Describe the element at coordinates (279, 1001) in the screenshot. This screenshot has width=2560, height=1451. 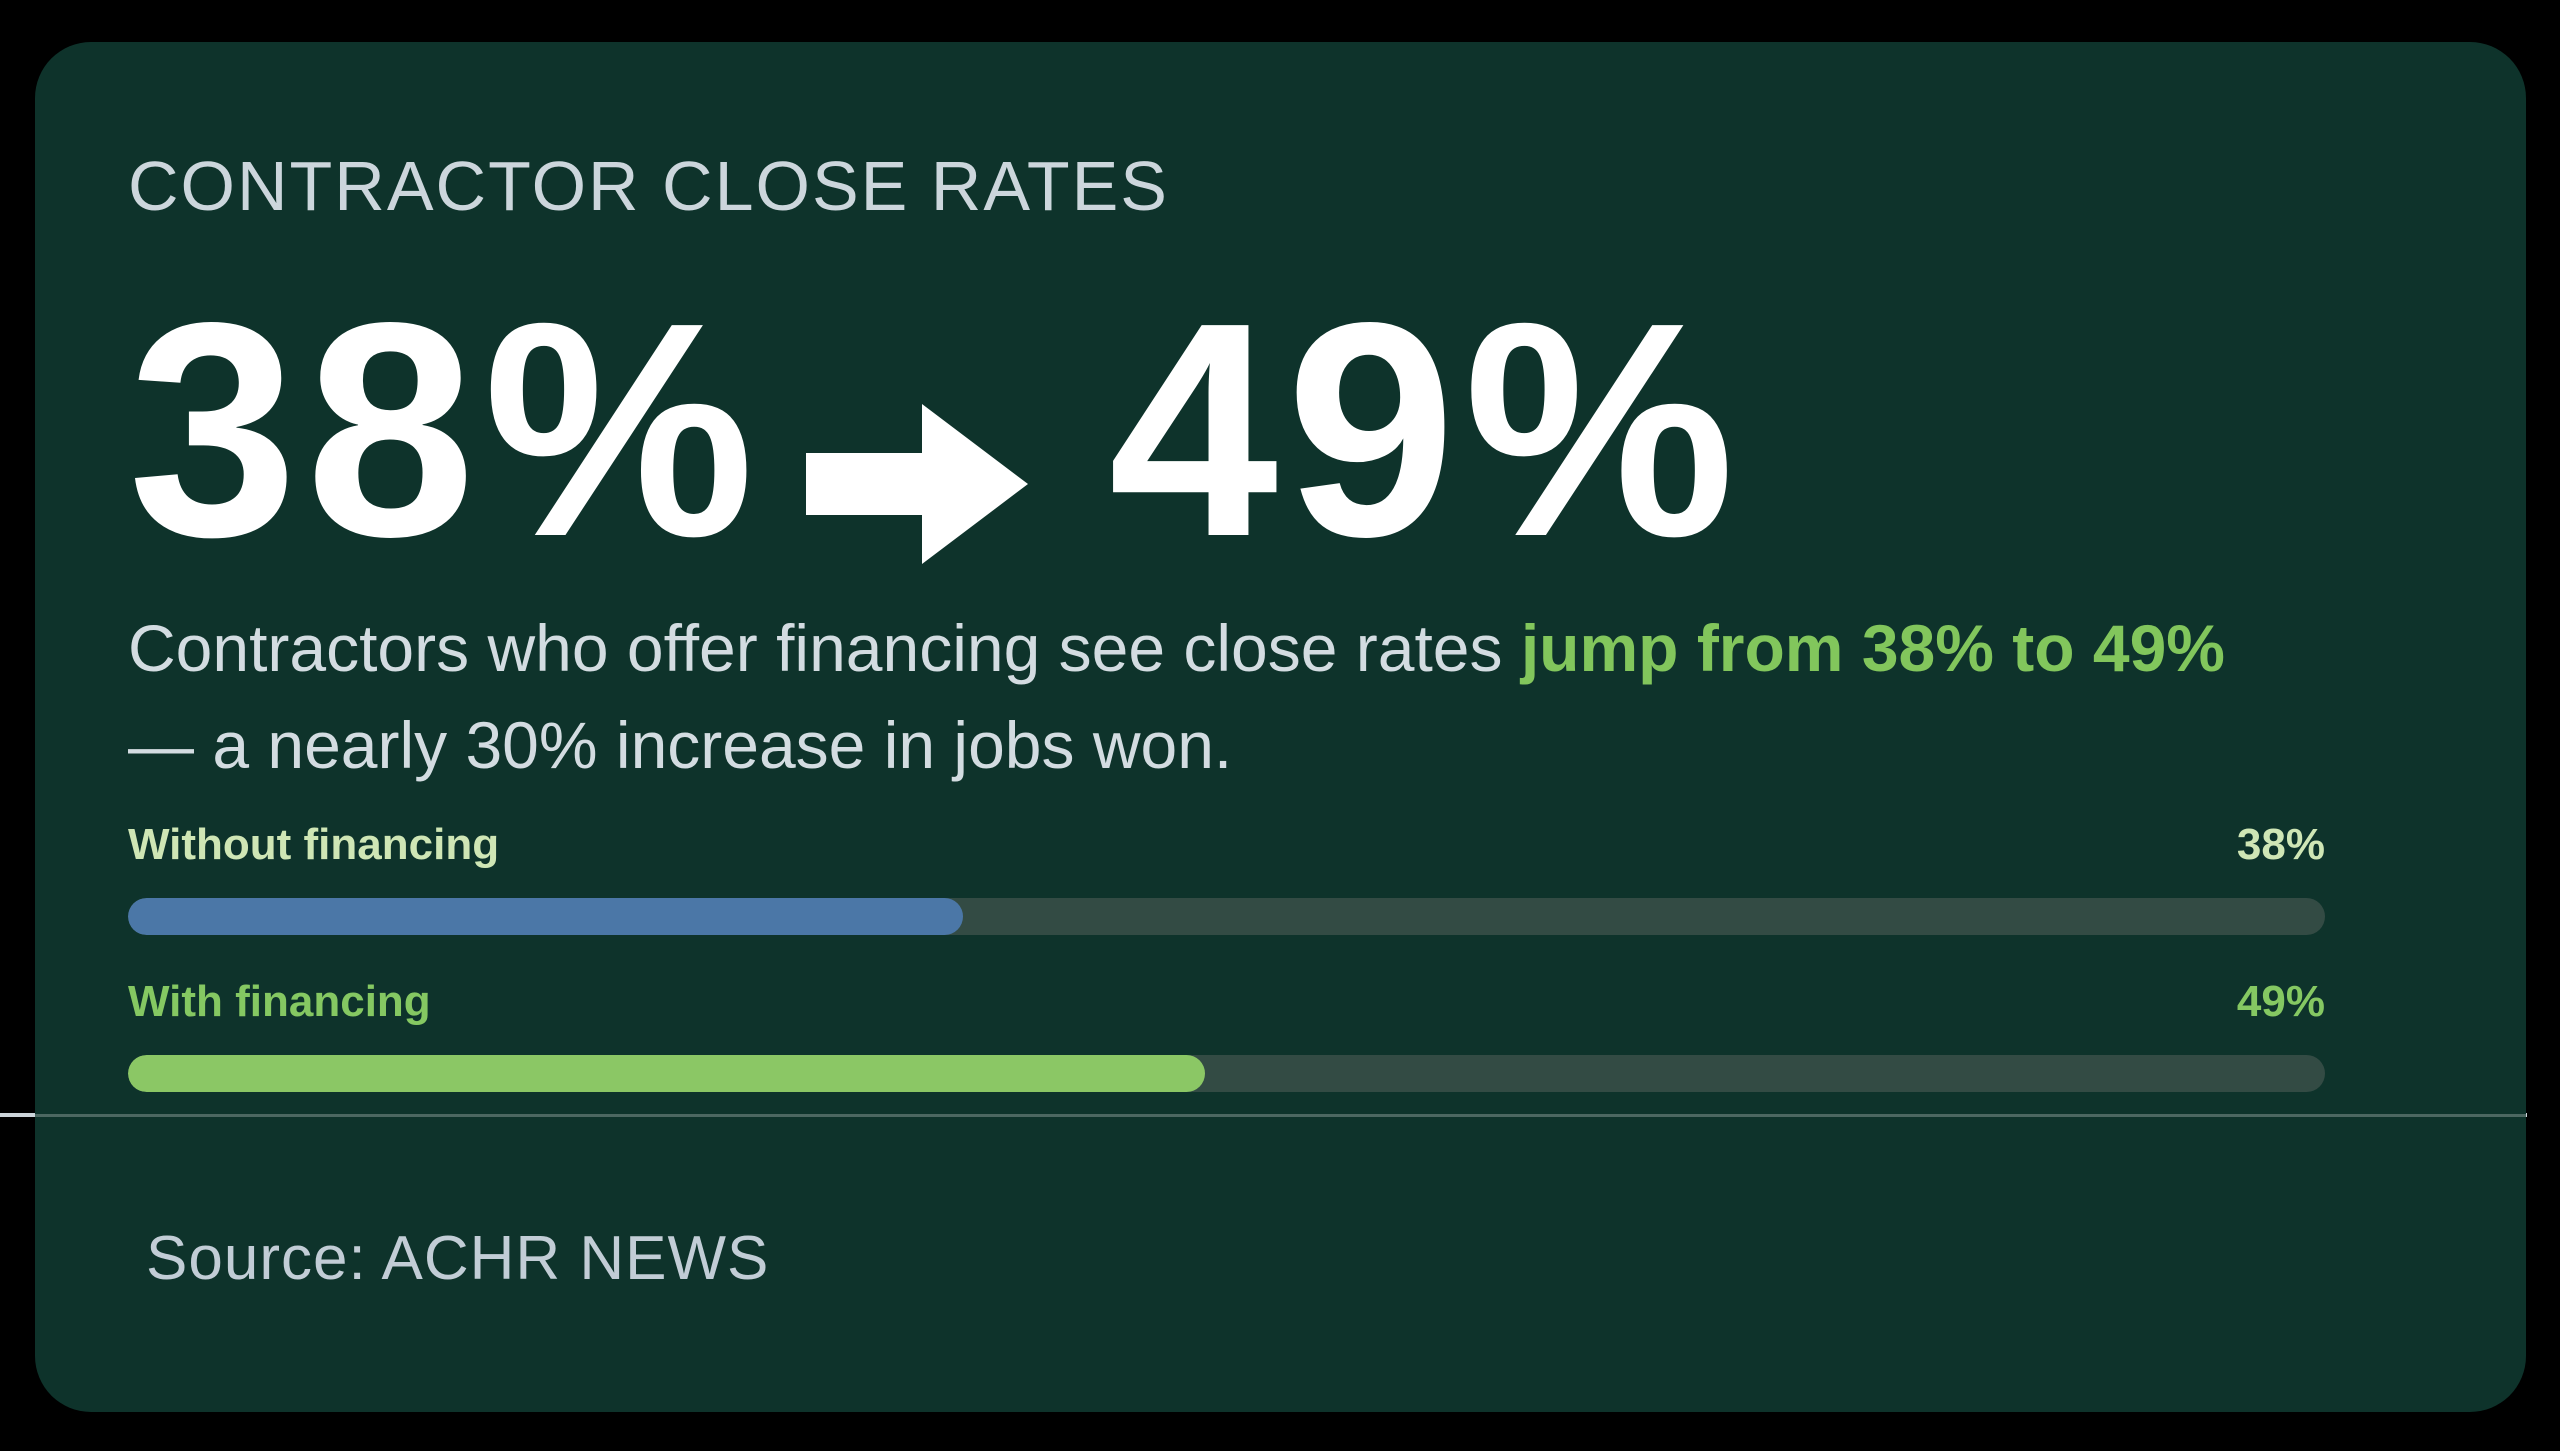
I see `bar-label: With financing` at that location.